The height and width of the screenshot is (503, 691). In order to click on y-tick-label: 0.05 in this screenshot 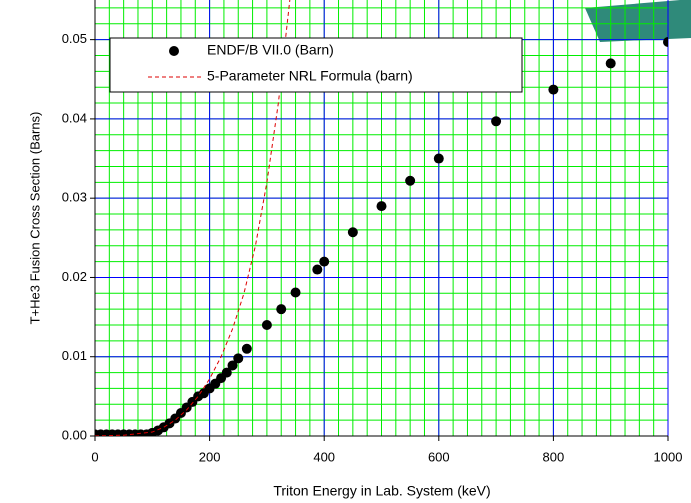, I will do `click(74, 38)`.